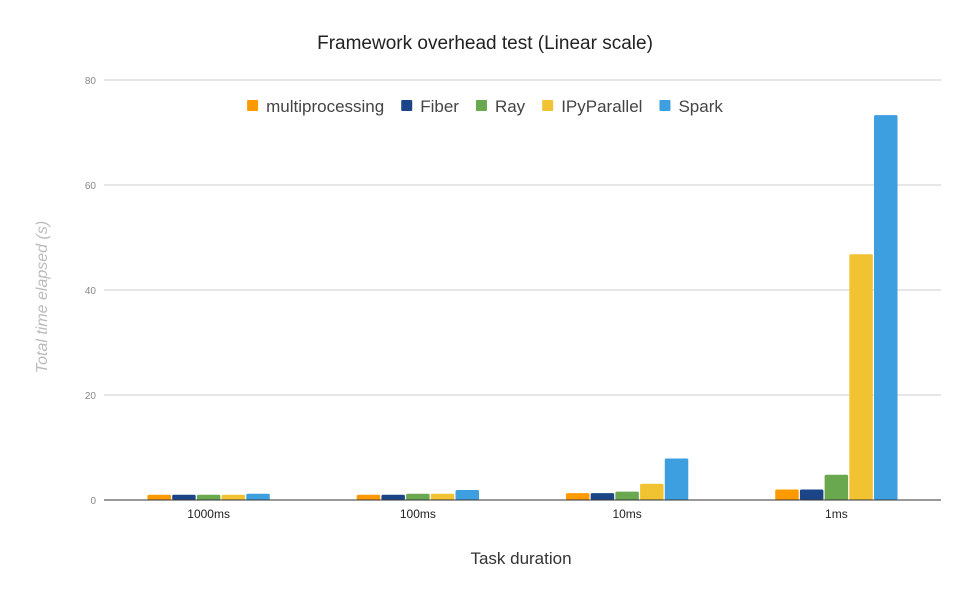  I want to click on legend-label: IPyParallel, so click(601, 106).